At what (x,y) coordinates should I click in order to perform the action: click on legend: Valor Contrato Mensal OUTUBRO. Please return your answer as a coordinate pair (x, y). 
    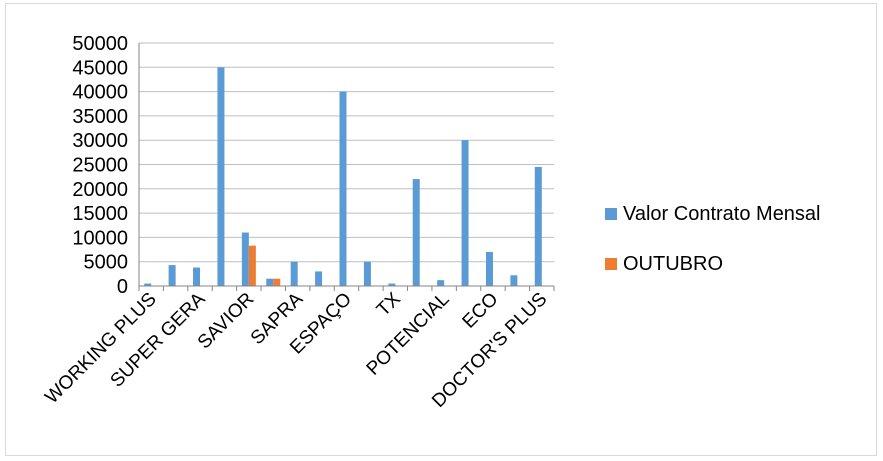
    Looking at the image, I should click on (713, 239).